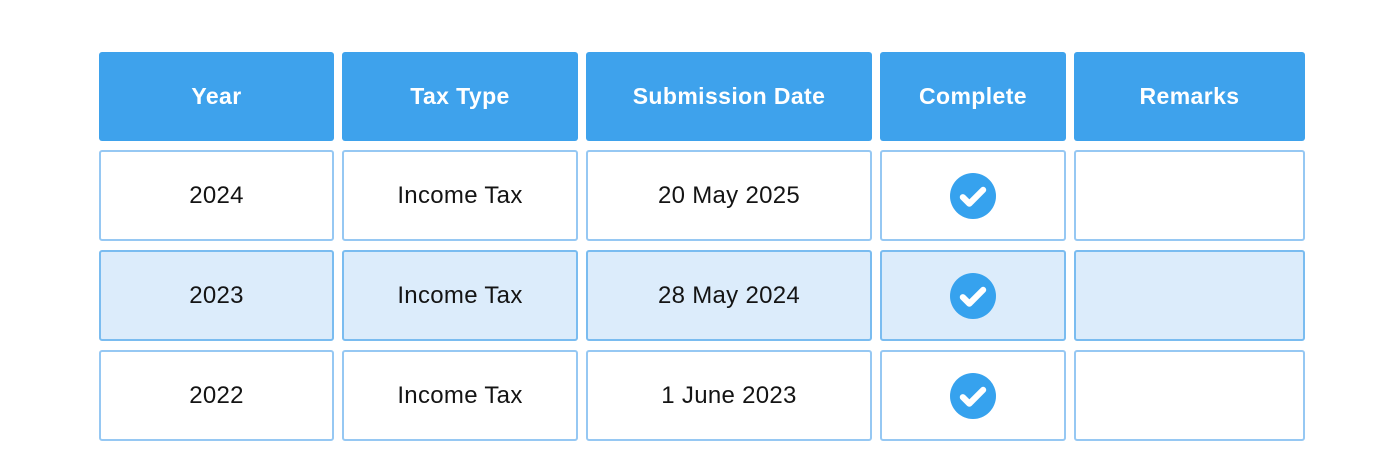 The image size is (1400, 466). Describe the element at coordinates (1189, 96) in the screenshot. I see `column-header-remarks: Remarks` at that location.